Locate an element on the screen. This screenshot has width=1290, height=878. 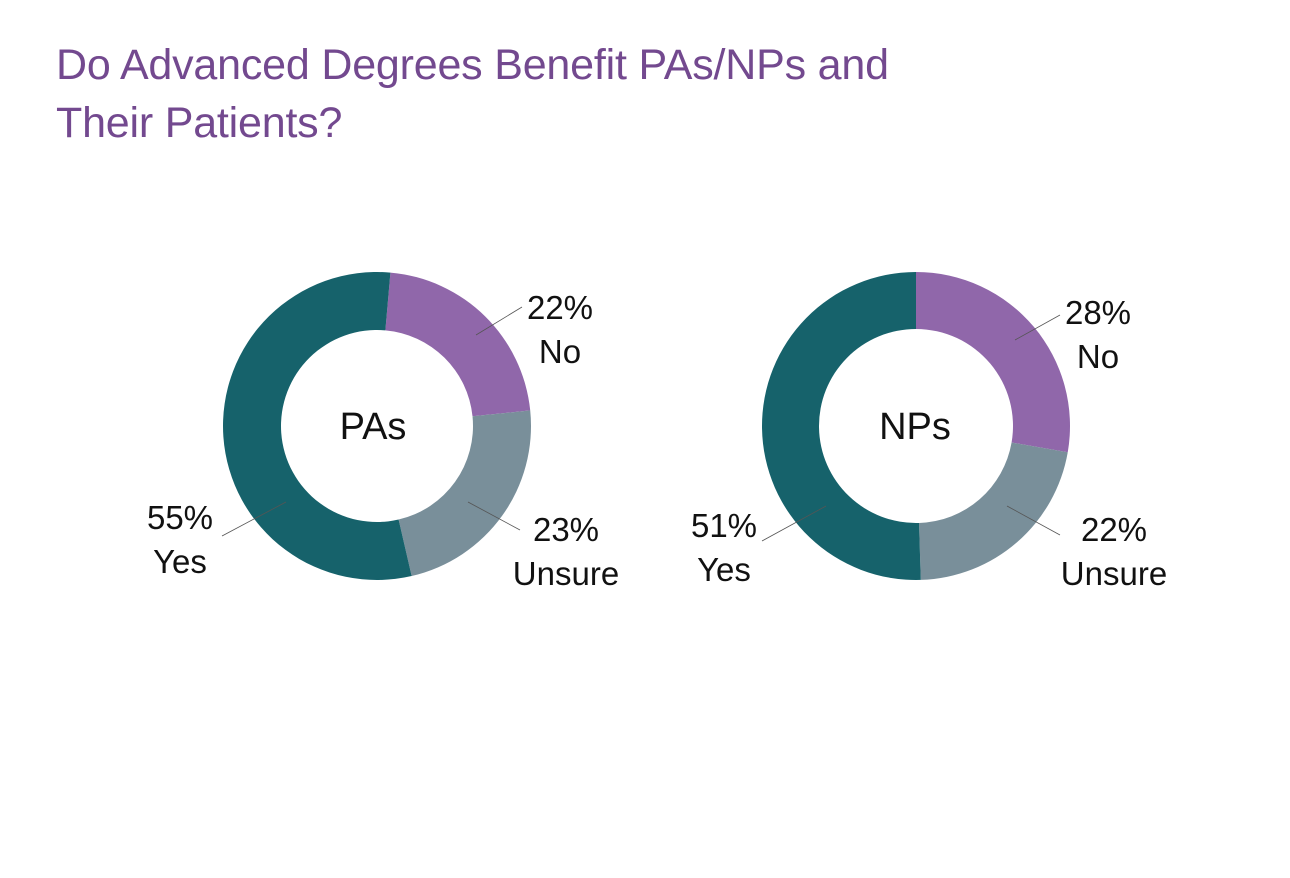
segment-label-nps-yes: 51% Yes is located at coordinates (724, 548).